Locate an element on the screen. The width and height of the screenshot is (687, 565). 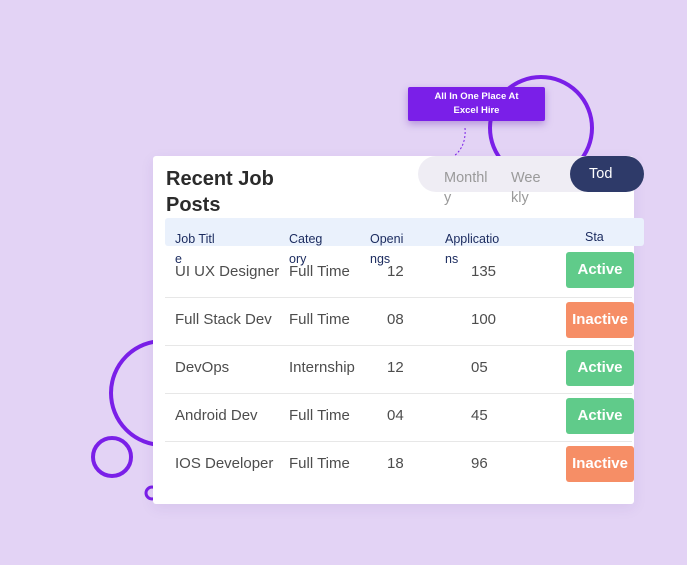
tab-today: Tod is located at coordinates (607, 174).